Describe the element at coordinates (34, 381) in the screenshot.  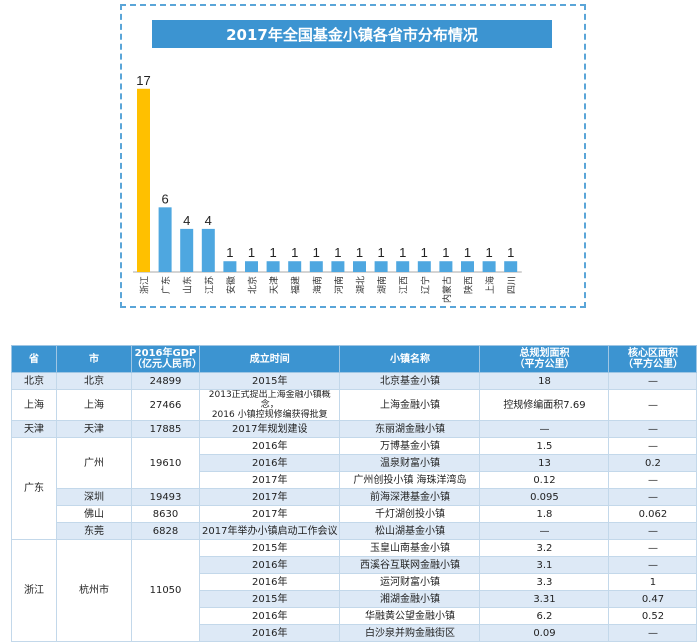
I see `cell-province: 北京` at that location.